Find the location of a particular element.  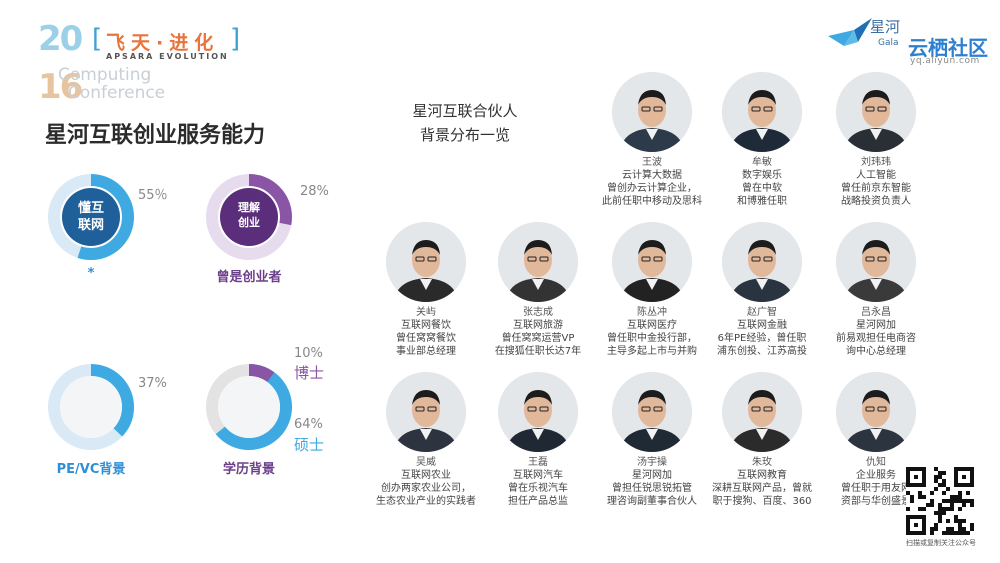

donut-startup: 理解 创业 28% 曾是创业者 is located at coordinates (274, 229).